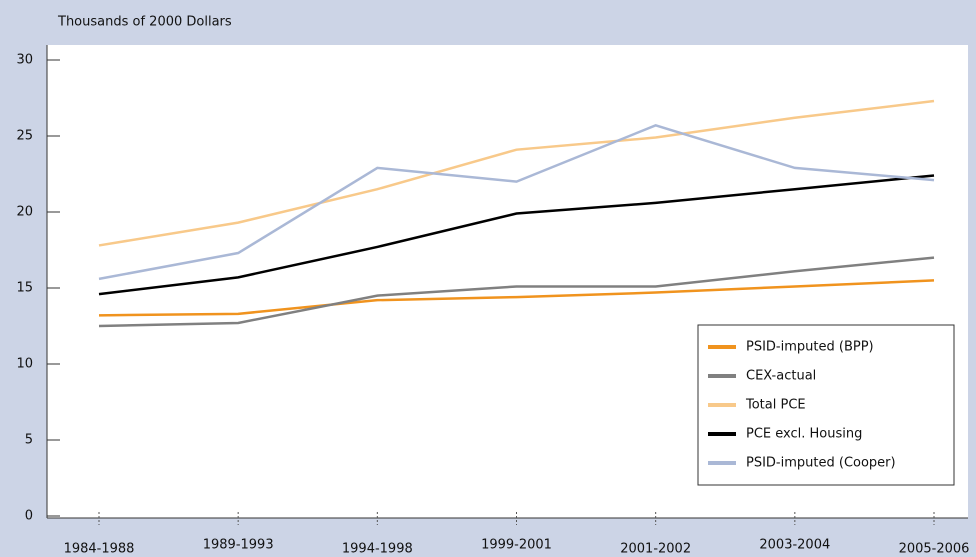  I want to click on y-tick-label: 0, so click(29, 516).